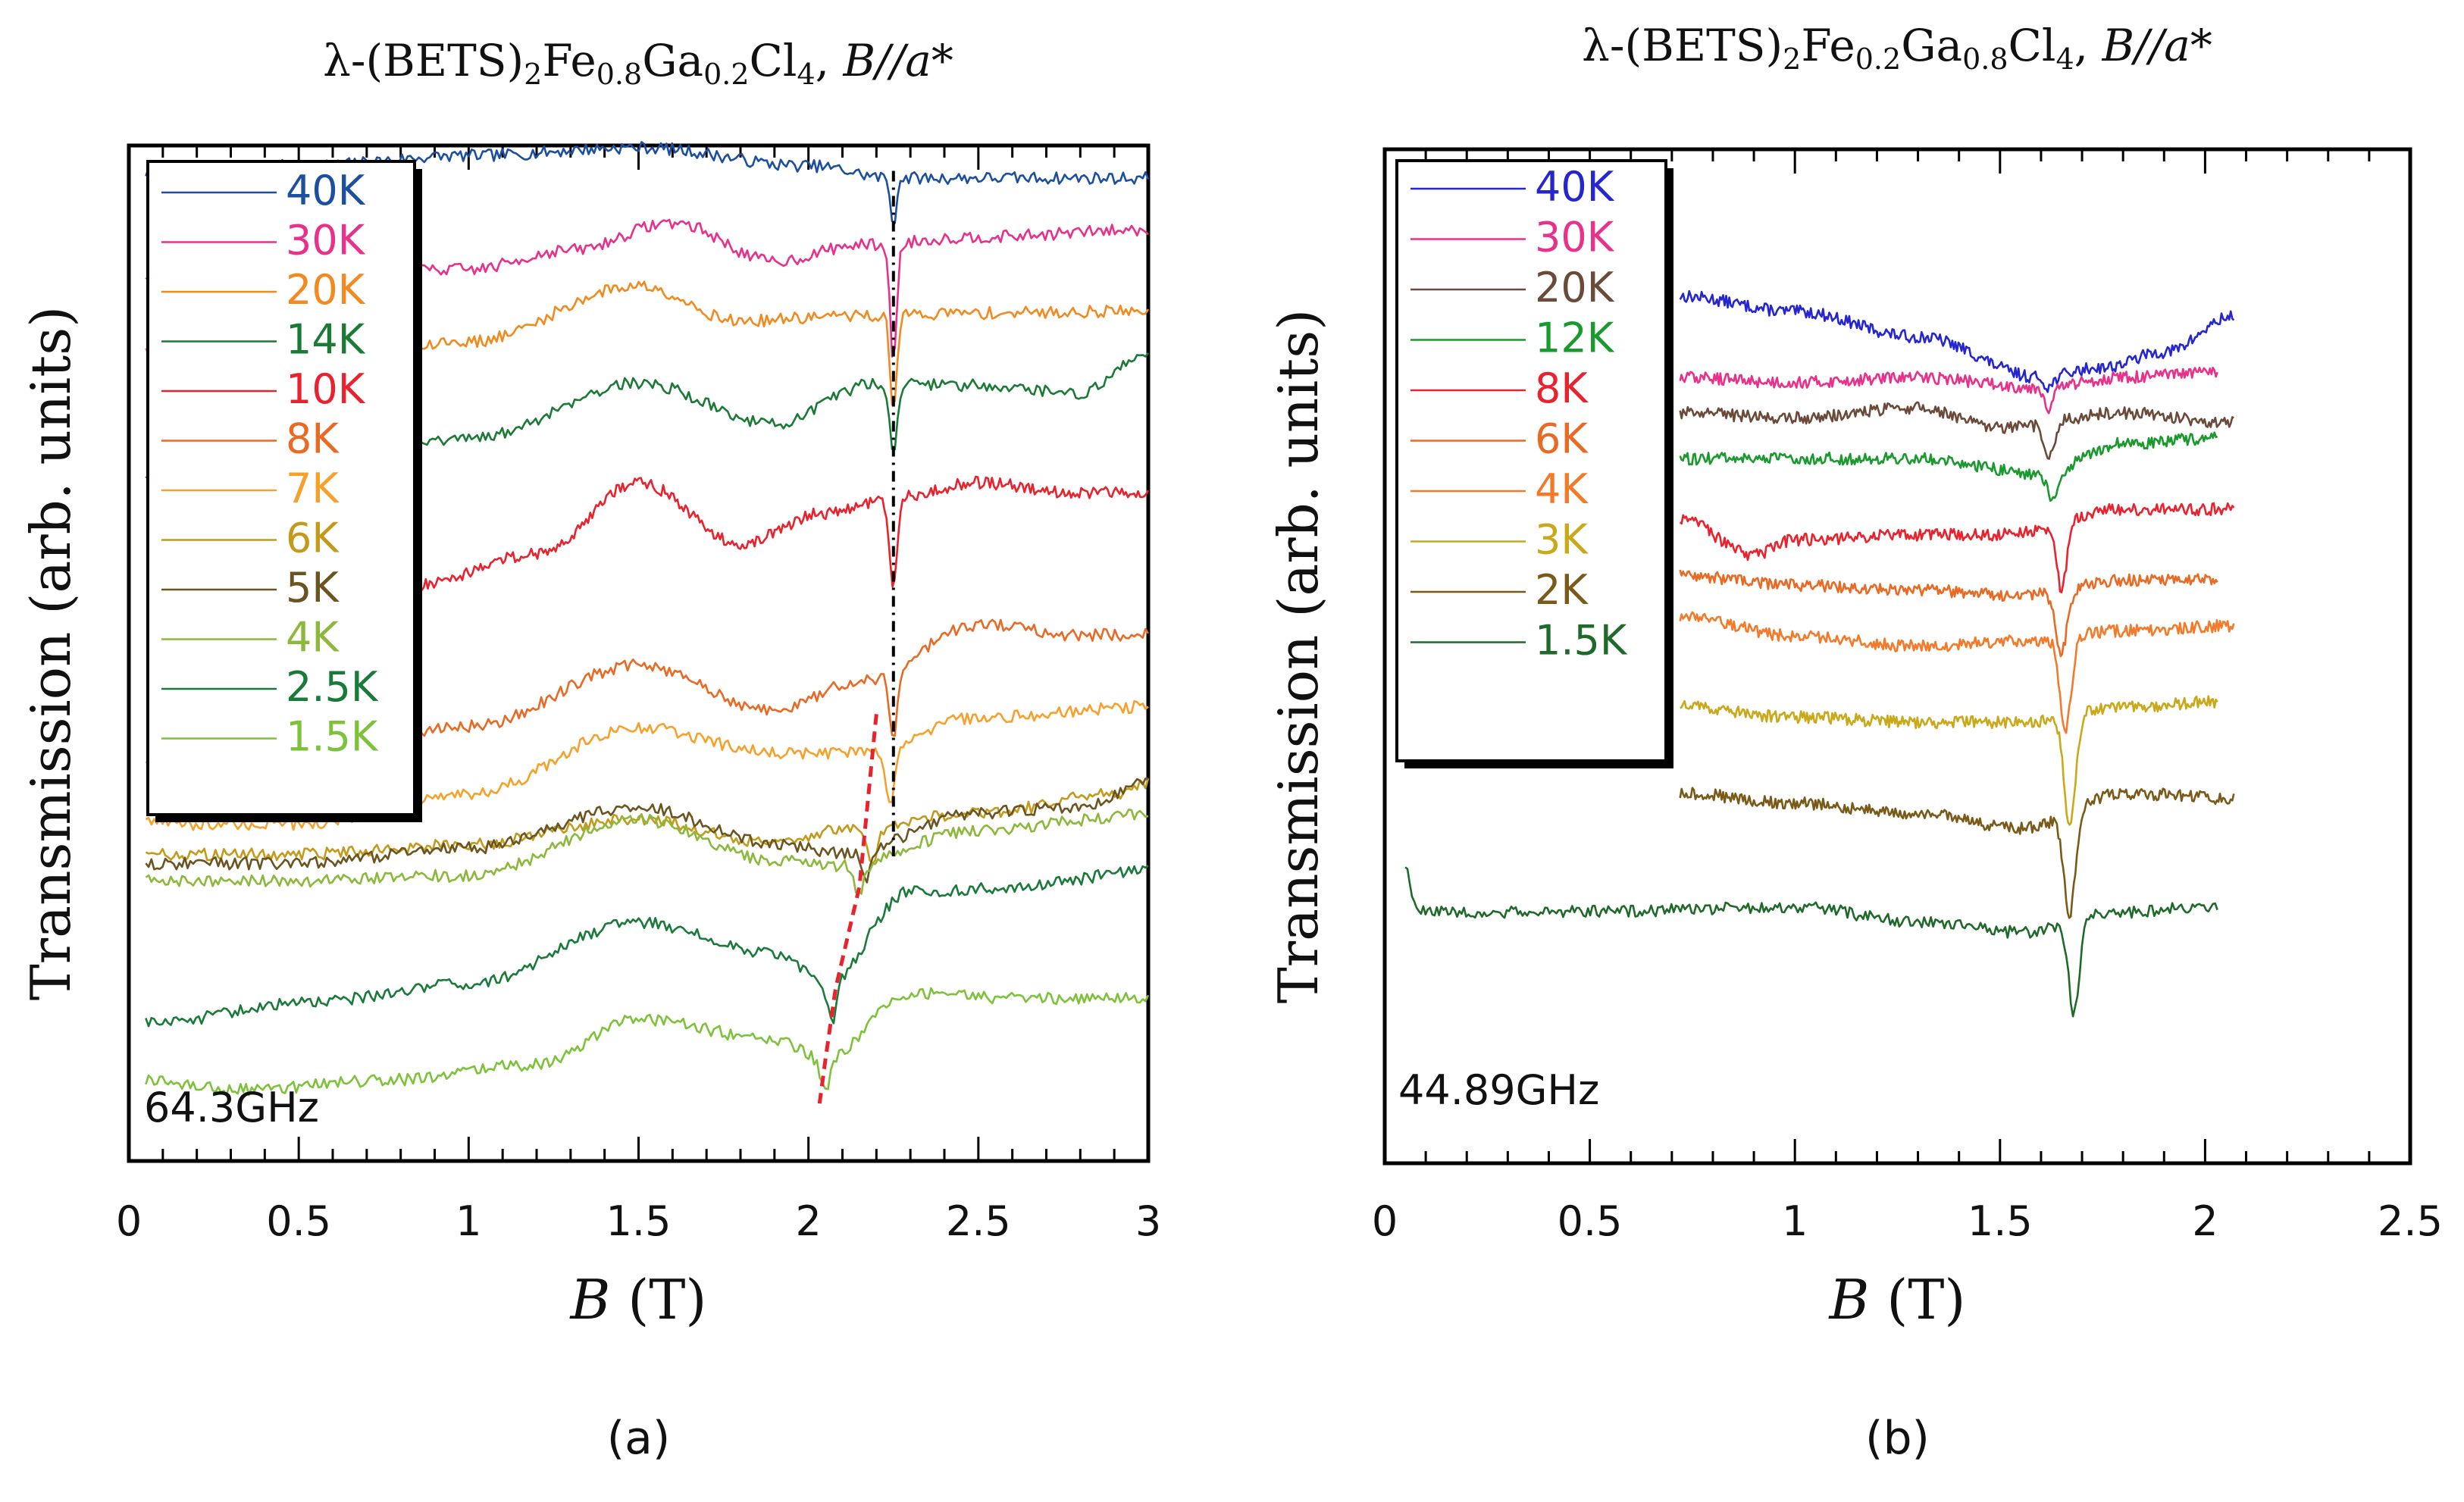  I want to click on a-legend-label-7K: 7K, so click(313, 488).